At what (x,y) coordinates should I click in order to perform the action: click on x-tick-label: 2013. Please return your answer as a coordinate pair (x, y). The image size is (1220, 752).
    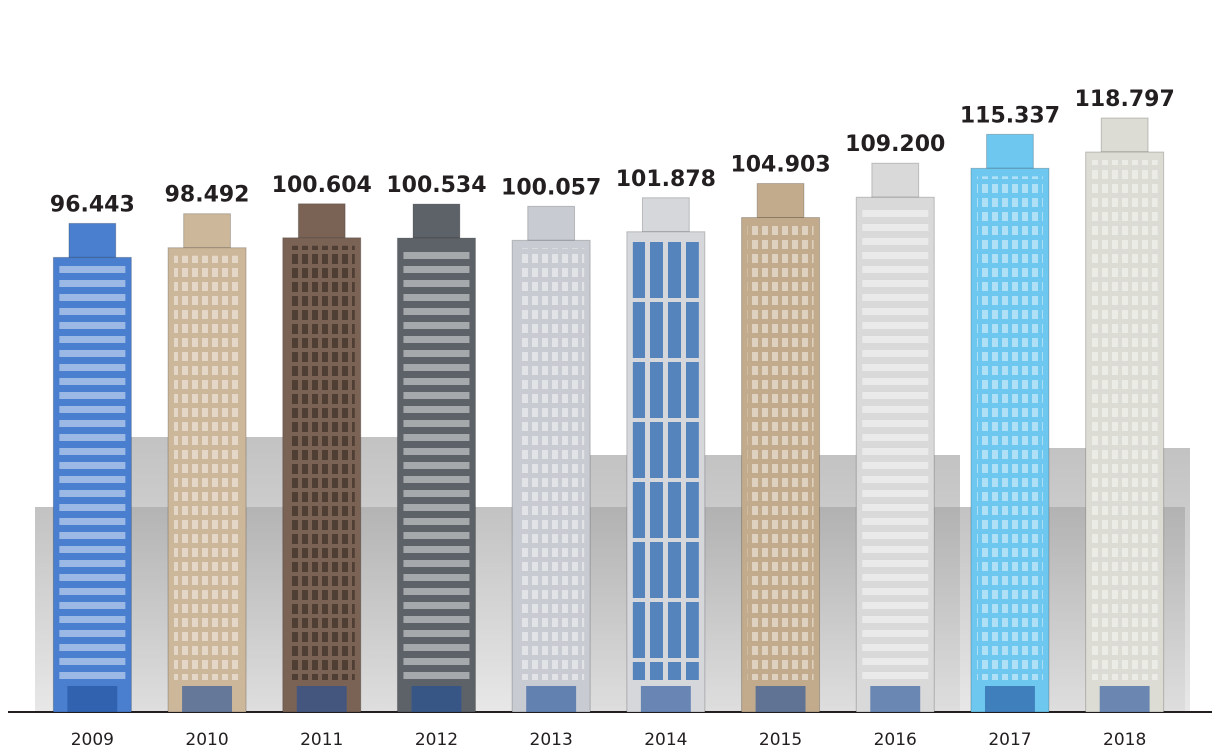
    Looking at the image, I should click on (551, 740).